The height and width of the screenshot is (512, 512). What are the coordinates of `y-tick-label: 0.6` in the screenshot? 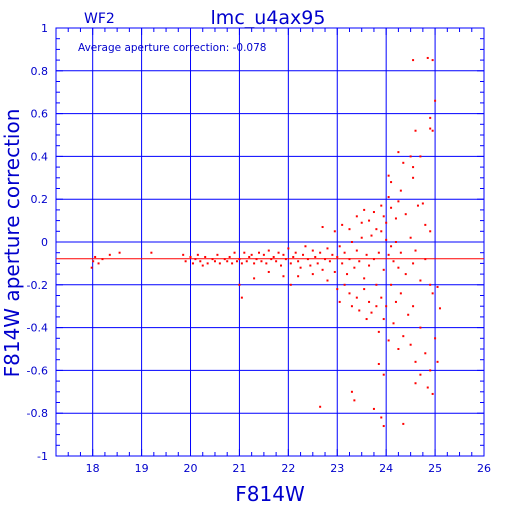 It's located at (40, 114).